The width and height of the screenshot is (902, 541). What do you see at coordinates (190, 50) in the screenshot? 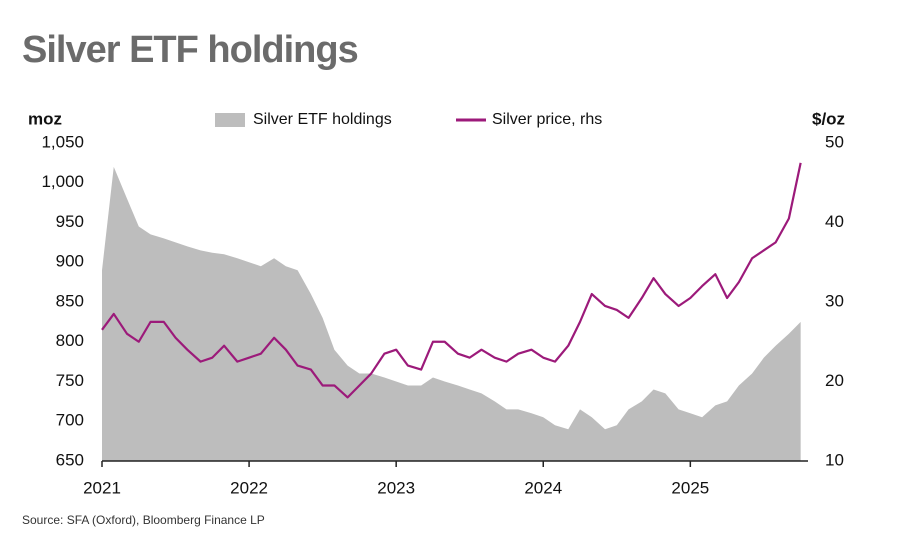
I see `chart-title: Silver ETF holdings` at bounding box center [190, 50].